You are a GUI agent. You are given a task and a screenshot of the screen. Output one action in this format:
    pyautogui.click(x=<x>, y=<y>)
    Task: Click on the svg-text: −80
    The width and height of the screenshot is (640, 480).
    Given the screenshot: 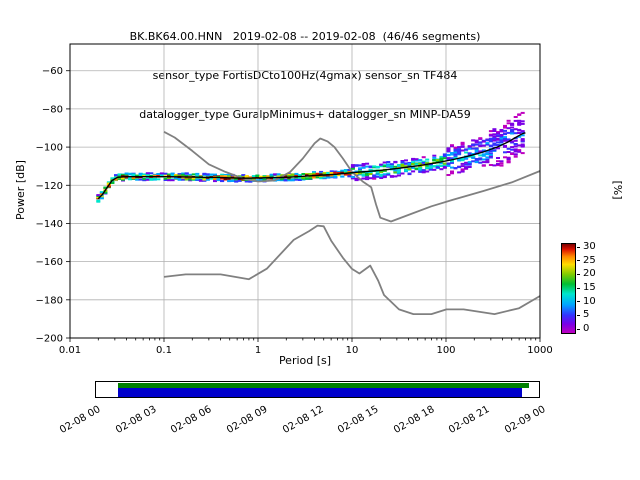 What is the action you would take?
    pyautogui.click(x=52, y=109)
    